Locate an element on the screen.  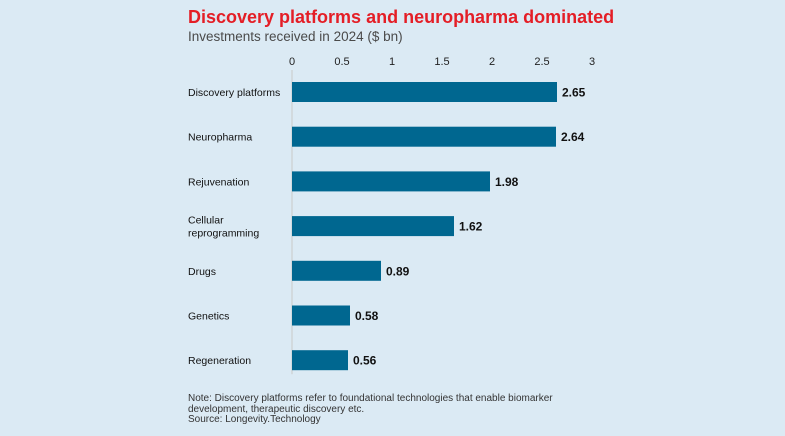
category-label: Regeneration is located at coordinates (219, 361).